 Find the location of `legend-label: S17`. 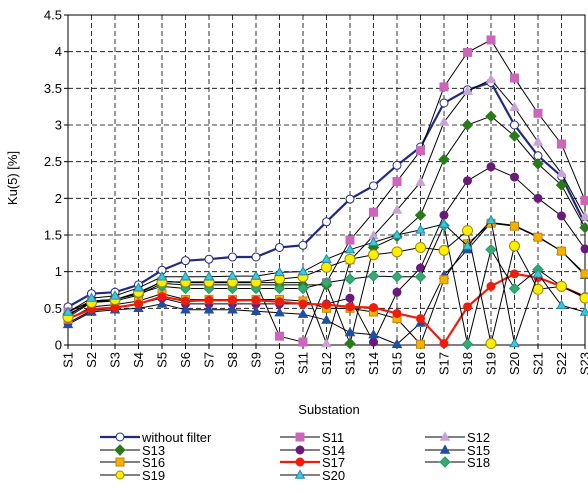

legend-label: S17 is located at coordinates (333, 462).